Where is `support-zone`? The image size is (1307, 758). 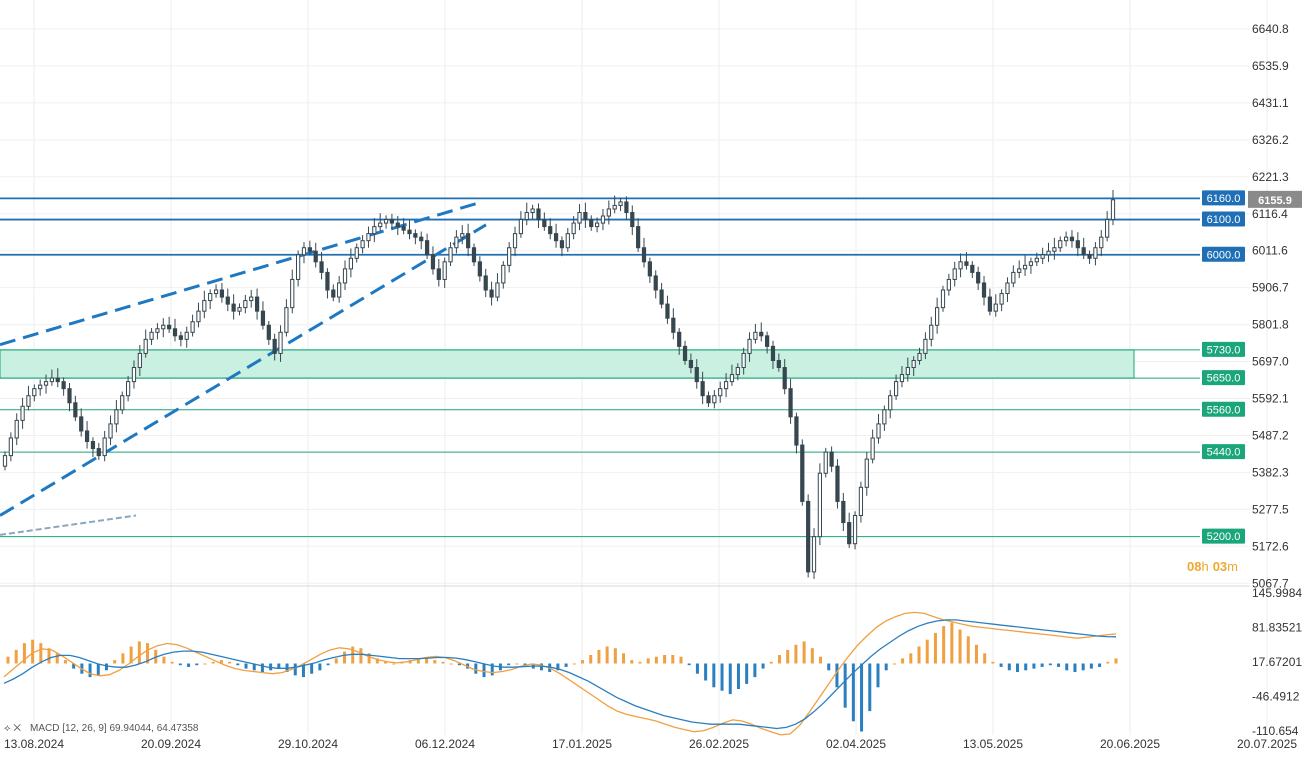
support-zone is located at coordinates (567, 364).